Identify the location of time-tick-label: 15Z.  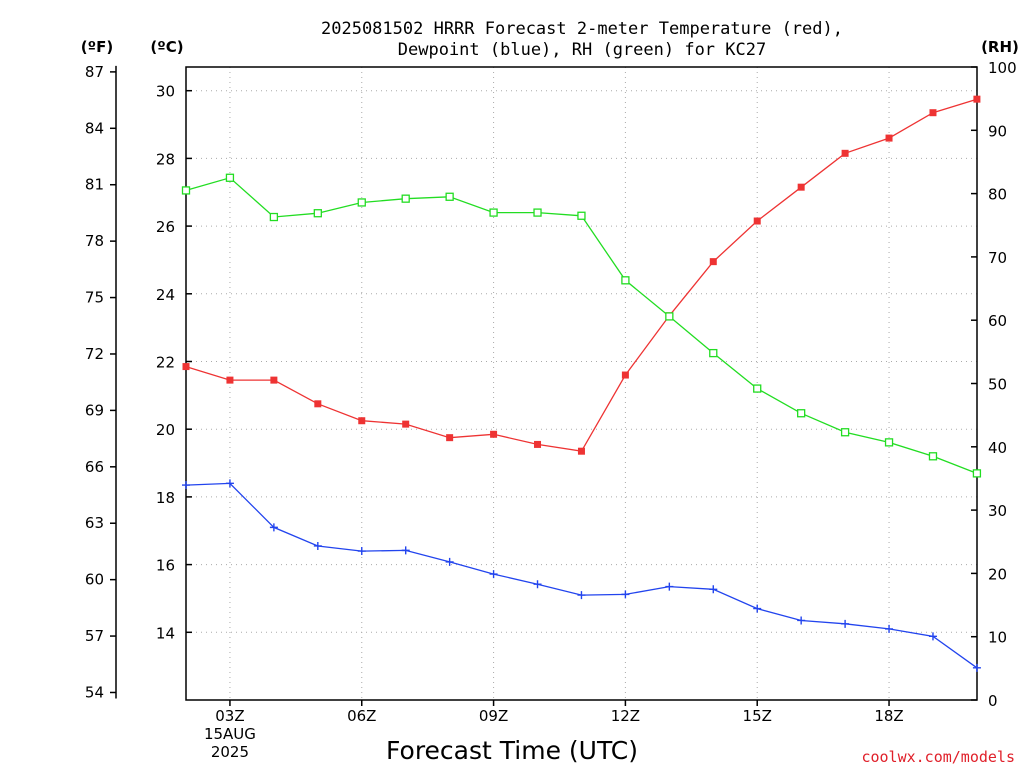
(757, 716).